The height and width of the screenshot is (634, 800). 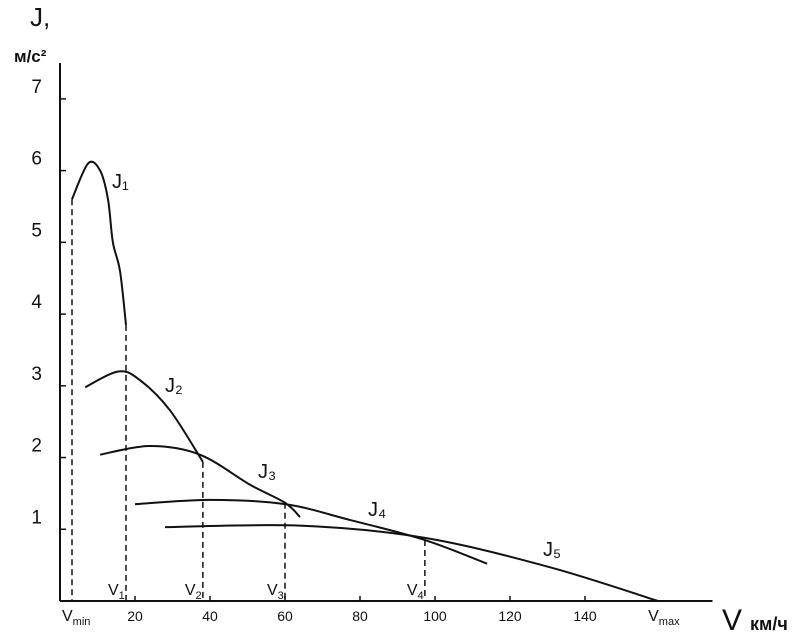 What do you see at coordinates (377, 510) in the screenshot?
I see `curve-label: J₄` at bounding box center [377, 510].